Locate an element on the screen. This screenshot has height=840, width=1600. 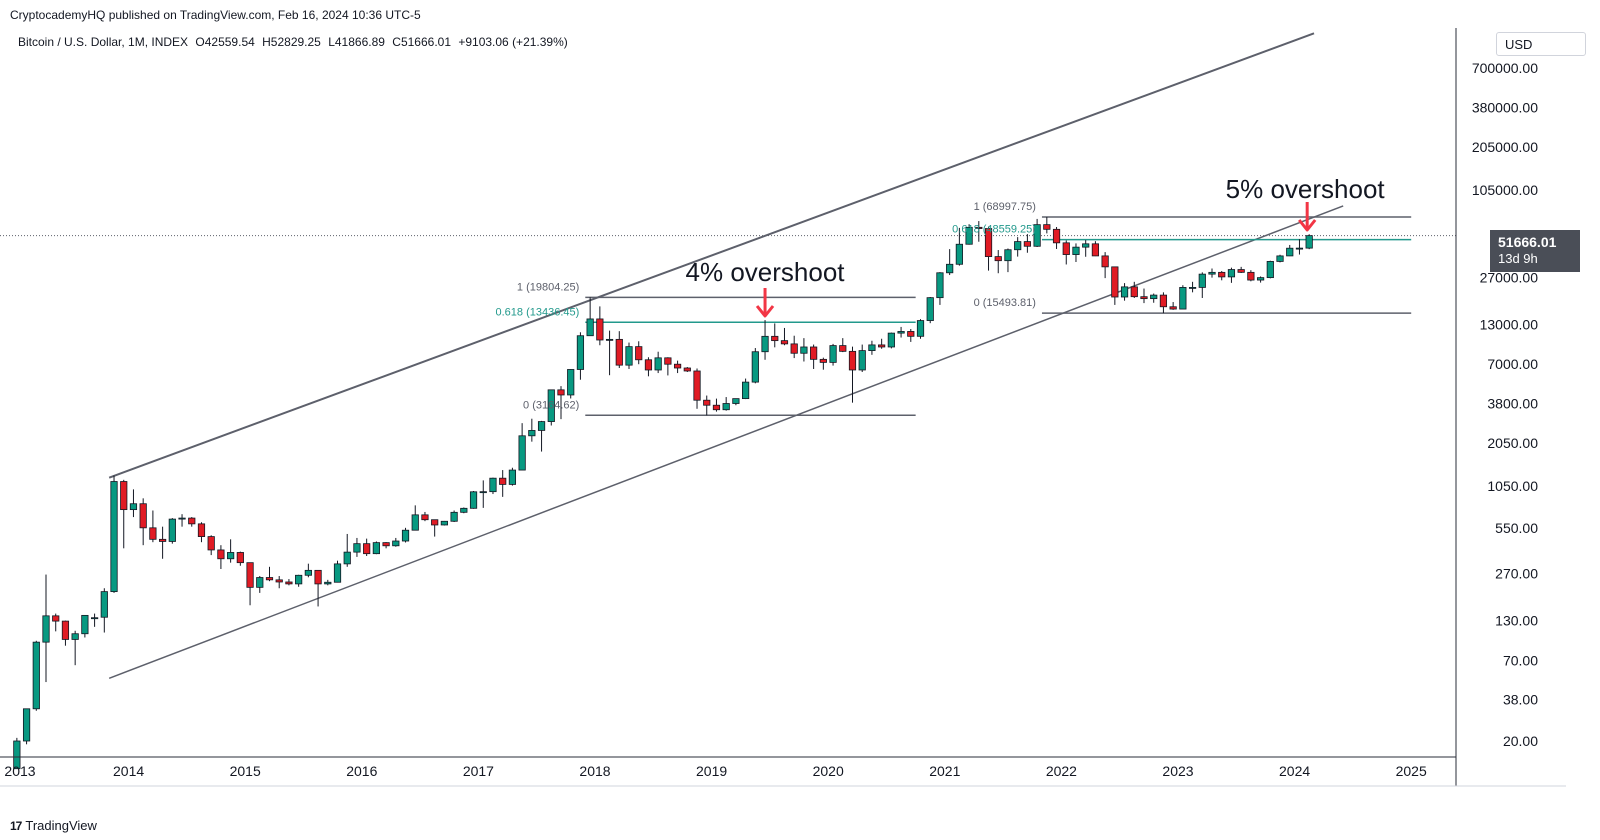
x-tick-label: 2017 is located at coordinates (478, 771).